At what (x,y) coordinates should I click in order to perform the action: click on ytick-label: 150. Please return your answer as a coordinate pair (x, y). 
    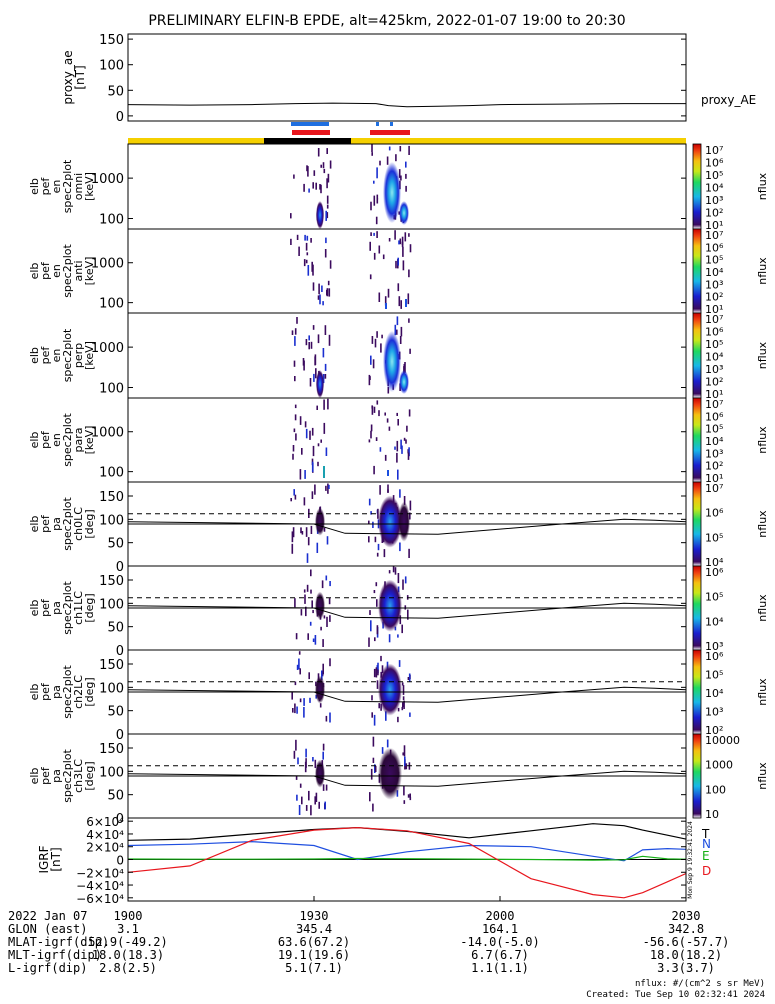
    Looking at the image, I should click on (111, 665).